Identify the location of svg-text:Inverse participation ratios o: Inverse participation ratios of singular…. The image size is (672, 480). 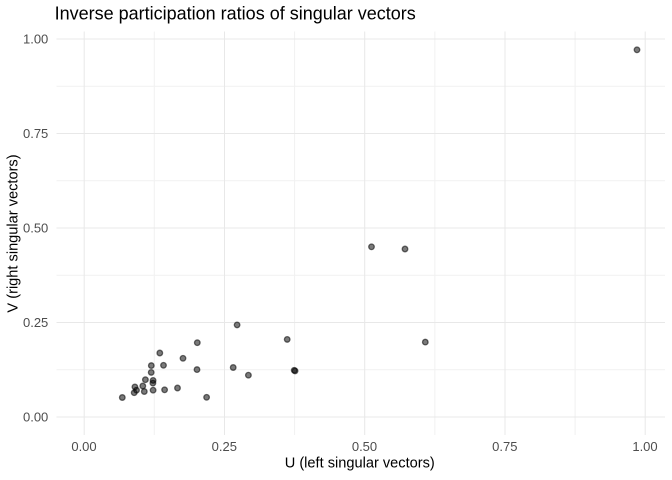
(235, 13).